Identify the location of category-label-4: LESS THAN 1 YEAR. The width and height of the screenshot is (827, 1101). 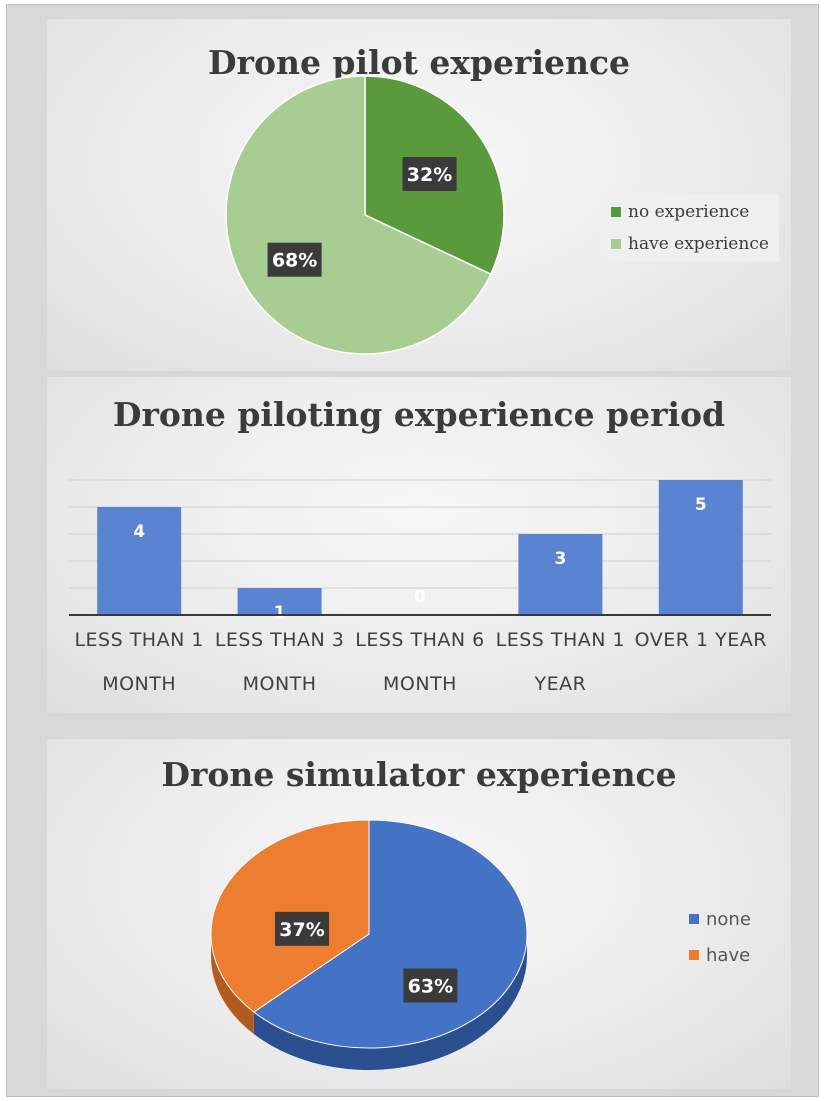
(560, 662).